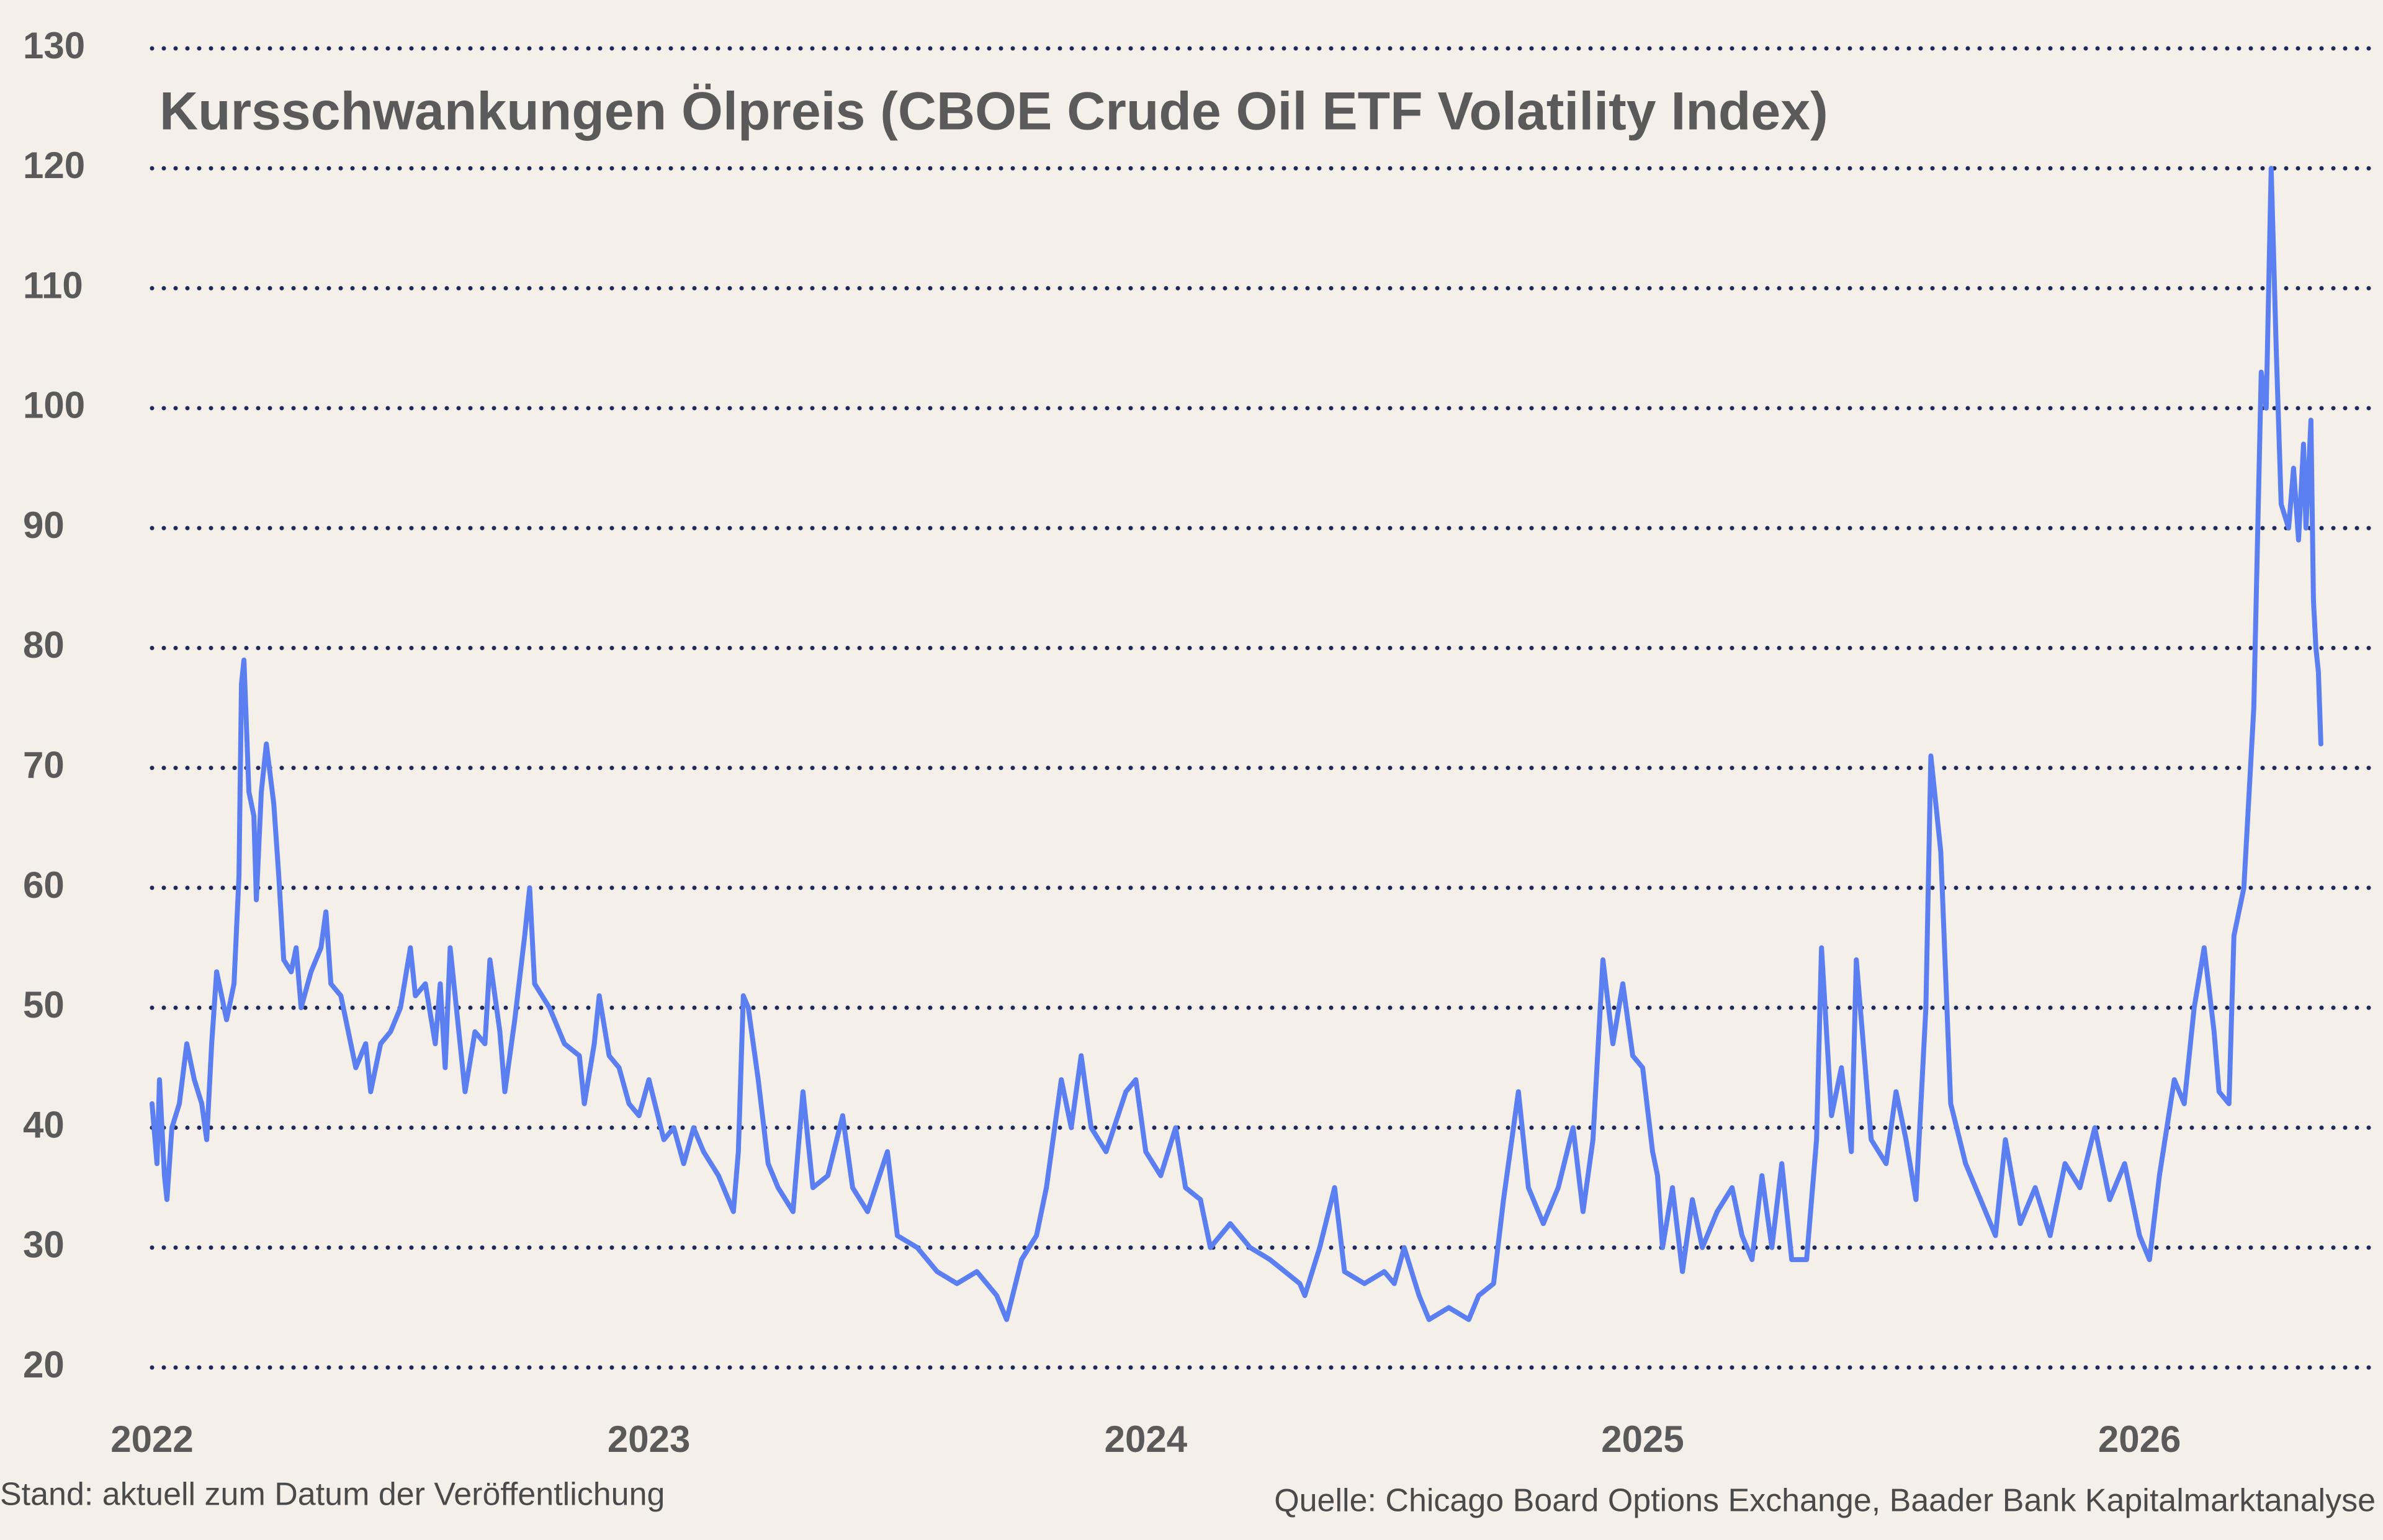  What do you see at coordinates (44, 765) in the screenshot?
I see `y-tick-label: 70` at bounding box center [44, 765].